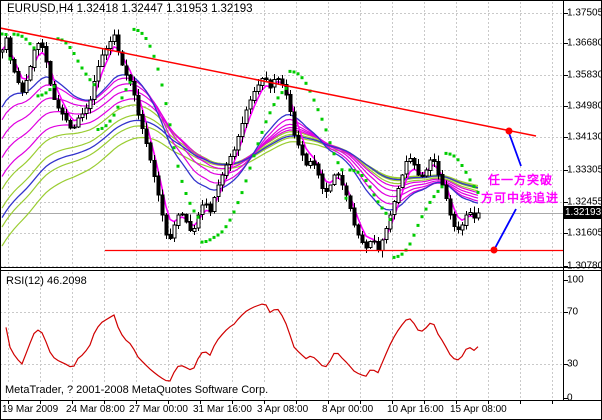 The height and width of the screenshot is (420, 602). What do you see at coordinates (584, 170) in the screenshot?
I see `price-axis-label: 1.33305` at bounding box center [584, 170].